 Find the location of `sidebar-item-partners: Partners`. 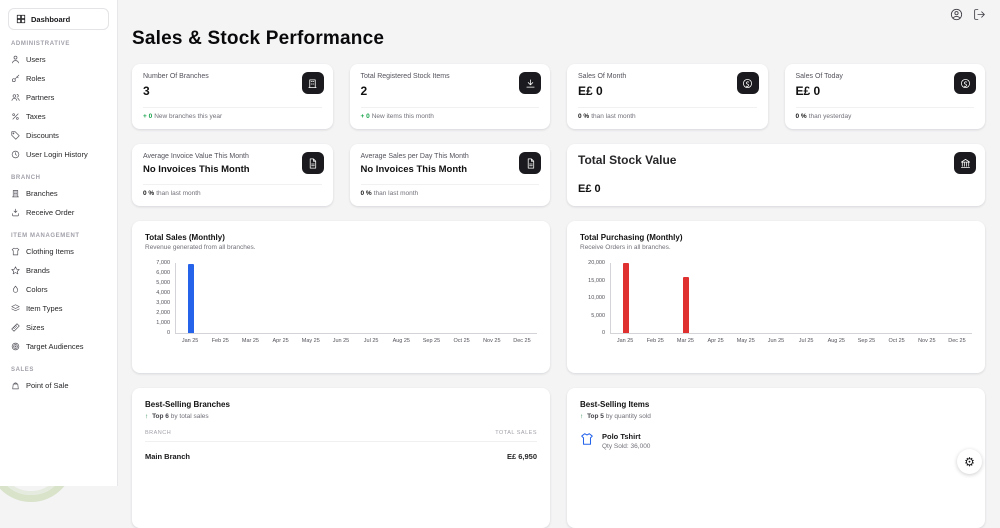

sidebar-item-partners: Partners is located at coordinates (58, 97).